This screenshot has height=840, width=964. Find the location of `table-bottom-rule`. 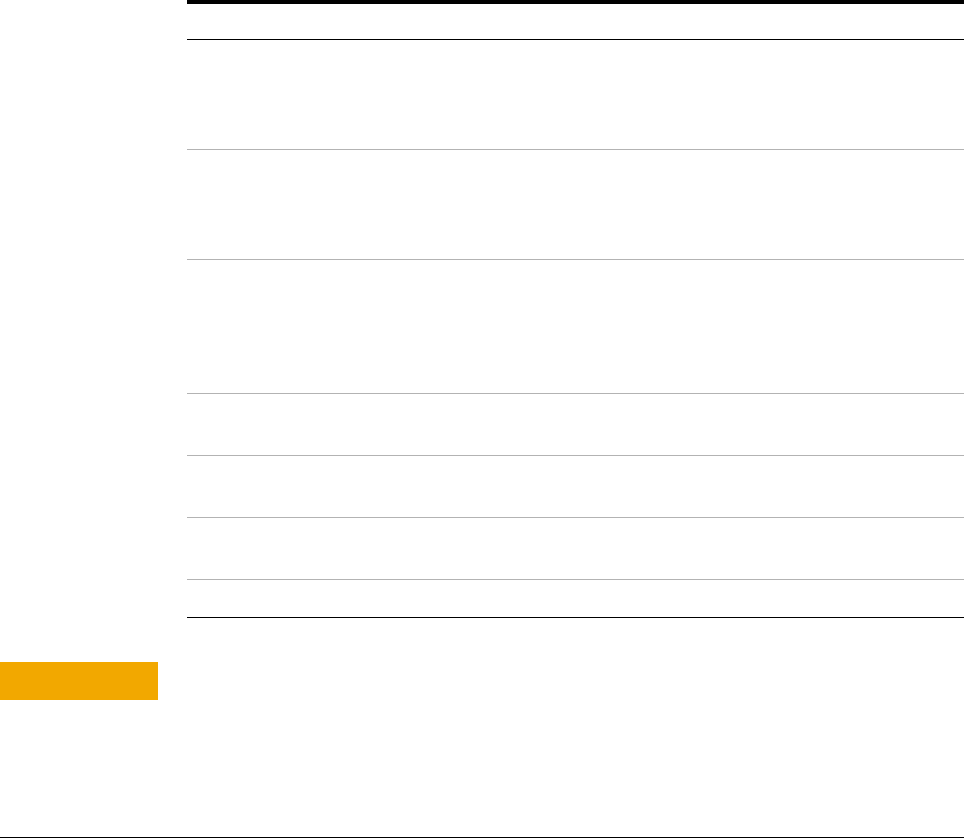

table-bottom-rule is located at coordinates (575, 617).